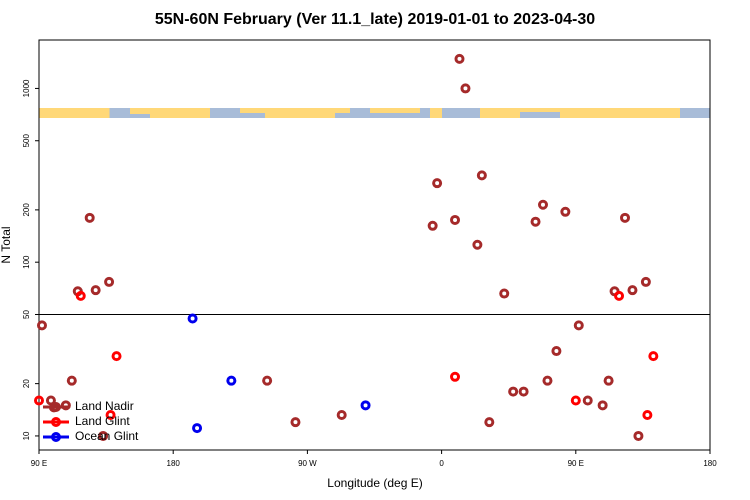 The width and height of the screenshot is (750, 500). I want to click on y-tick-label: 200, so click(26, 210).